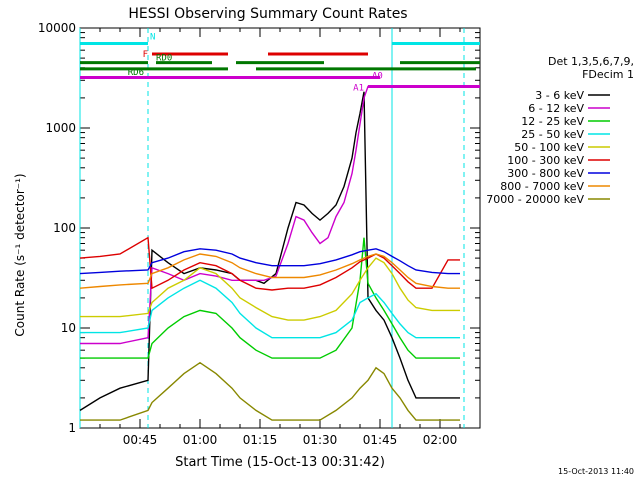 This screenshot has width=640, height=480. What do you see at coordinates (20, 254) in the screenshot?
I see `y-axis-label: Count Rate (s⁻¹ detector⁻¹)` at bounding box center [20, 254].